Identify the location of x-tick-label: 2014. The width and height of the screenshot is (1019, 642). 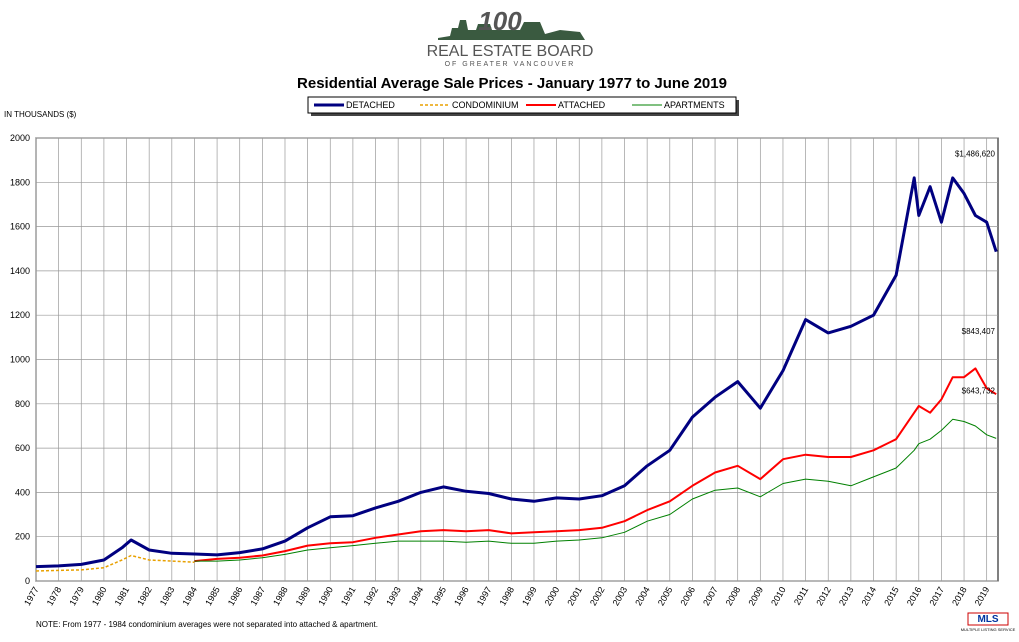
(869, 596).